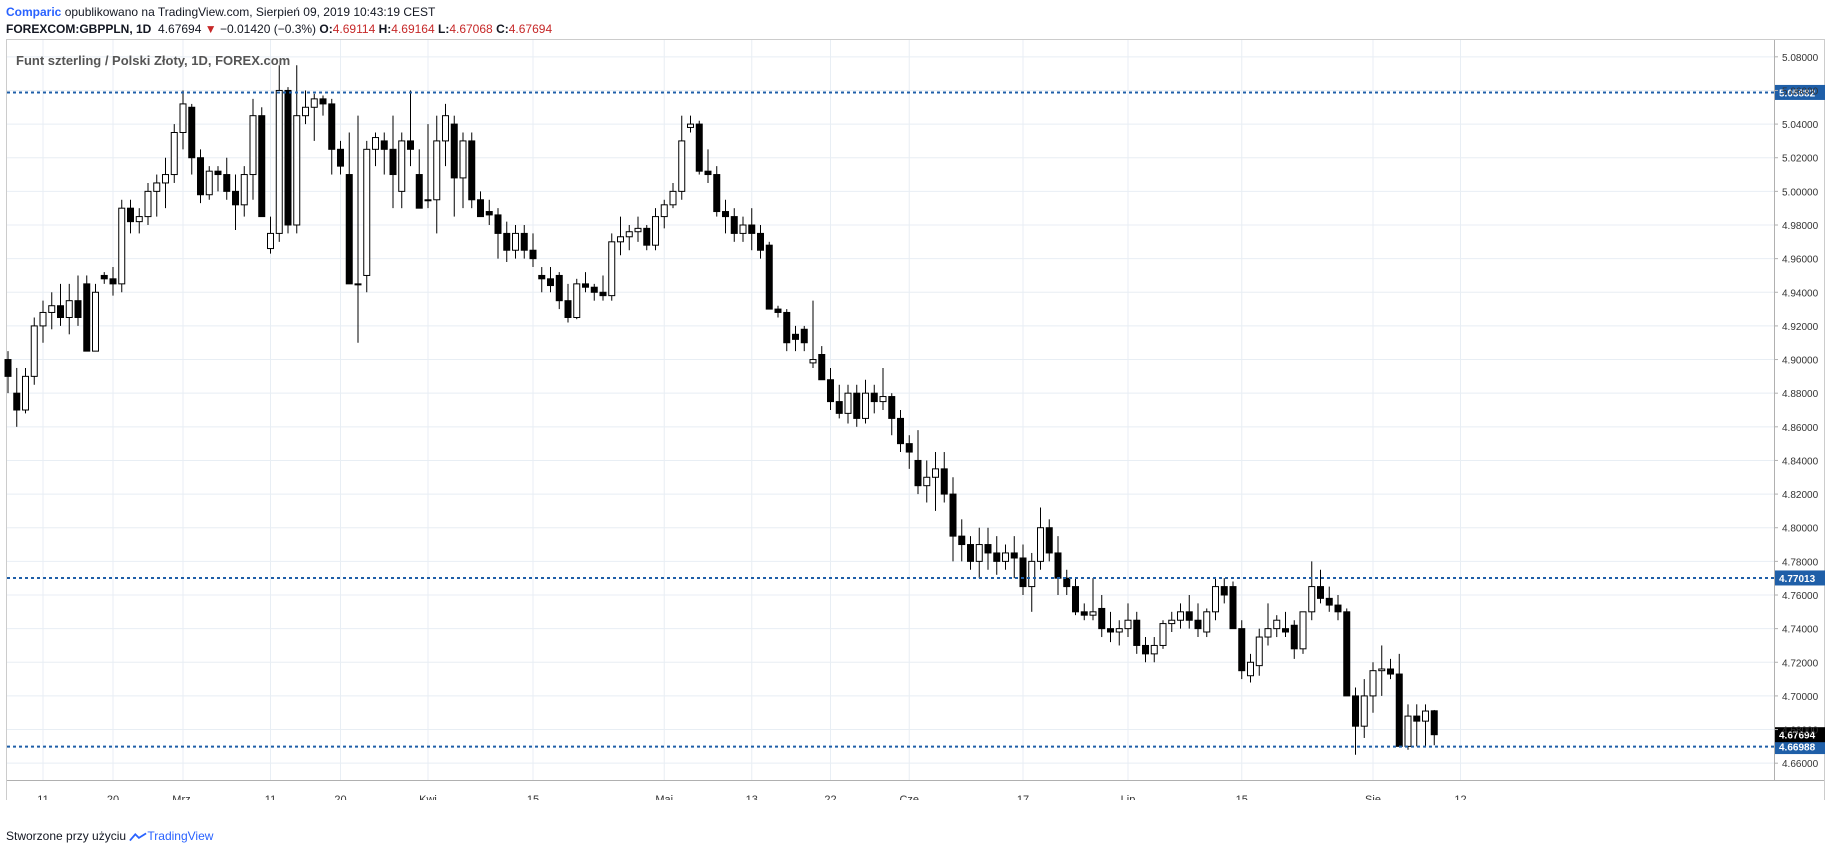  I want to click on time-tick-label: 11, so click(270, 797).